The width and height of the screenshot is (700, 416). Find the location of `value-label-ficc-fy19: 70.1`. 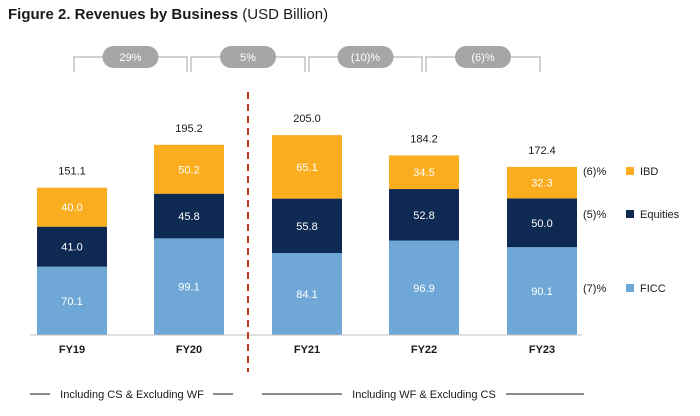

value-label-ficc-fy19: 70.1 is located at coordinates (71, 302).